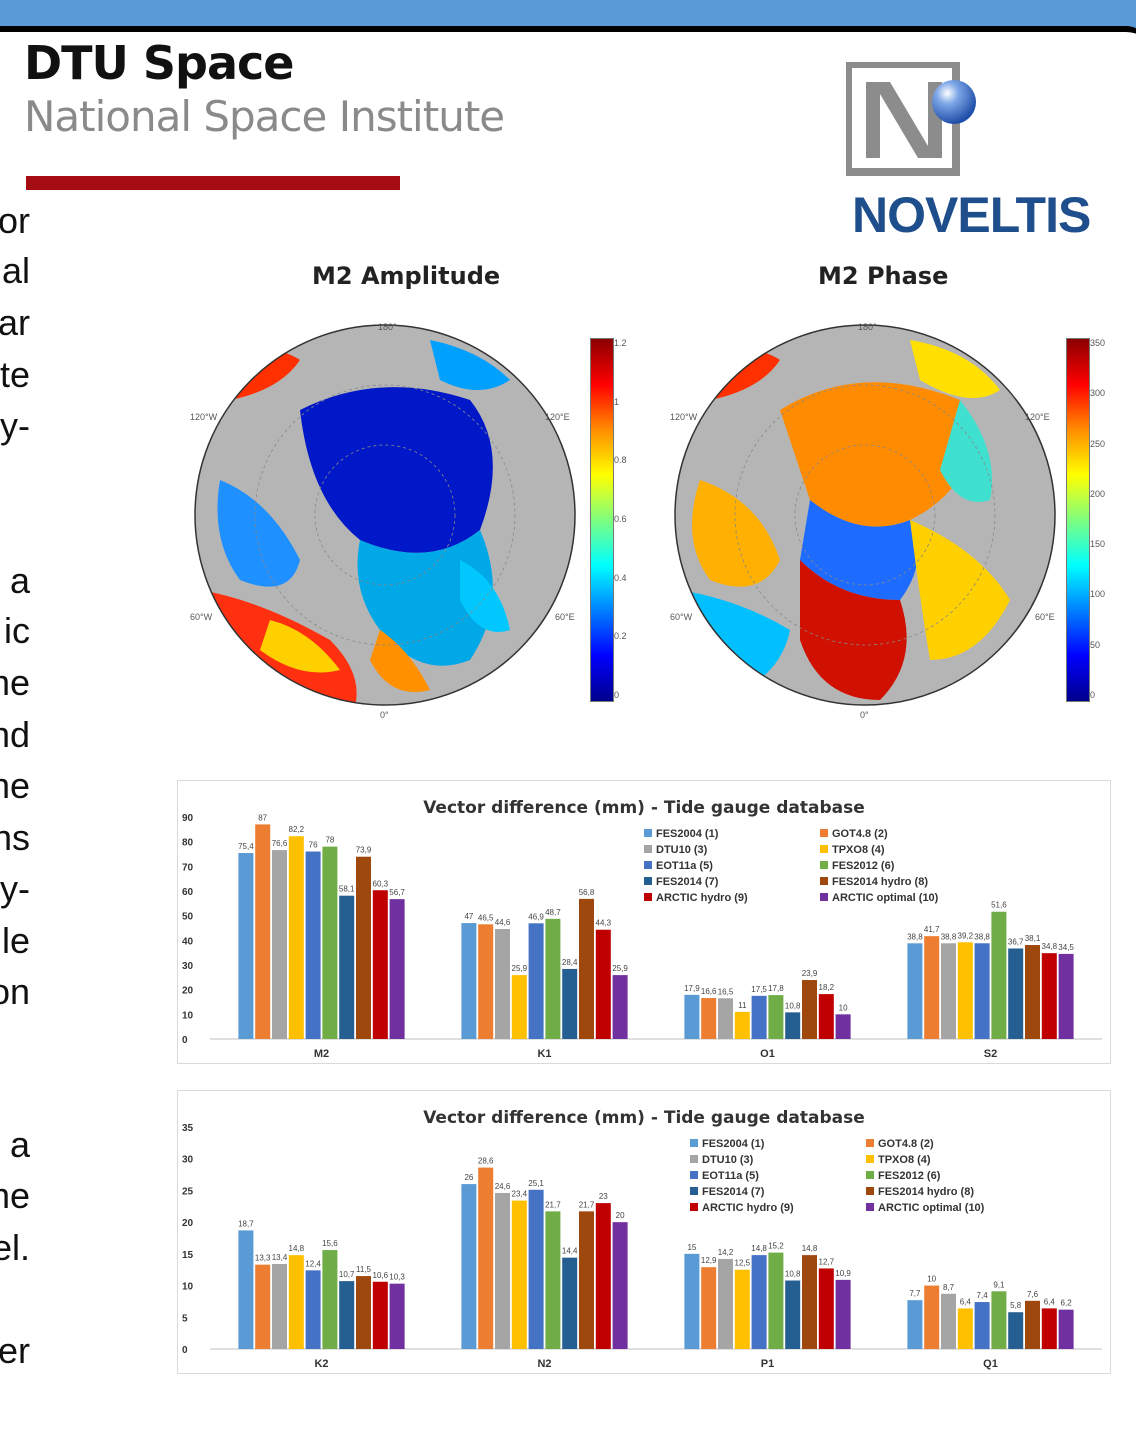 The width and height of the screenshot is (1136, 1432). What do you see at coordinates (364, 850) in the screenshot?
I see `data-label: 73,9` at bounding box center [364, 850].